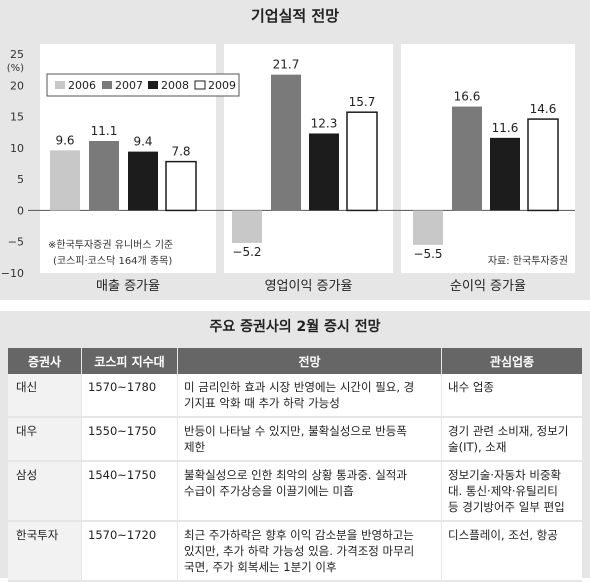 Image resolution: width=590 pixels, height=582 pixels. What do you see at coordinates (543, 109) in the screenshot?
I see `data-label-2009-3: 14.6` at bounding box center [543, 109].